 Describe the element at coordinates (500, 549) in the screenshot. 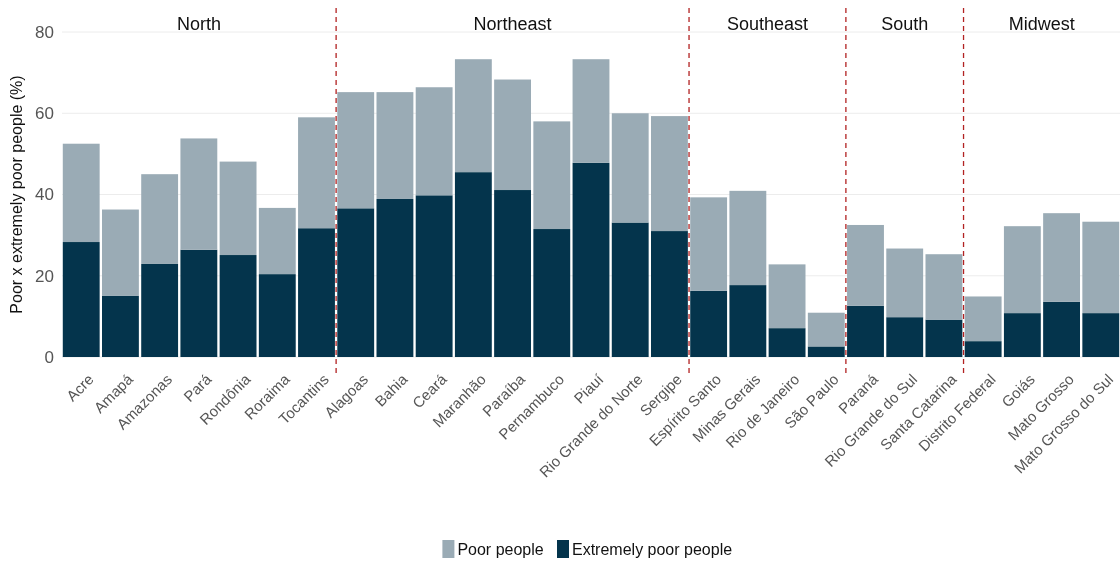

I see `legend-label: Poor people` at that location.